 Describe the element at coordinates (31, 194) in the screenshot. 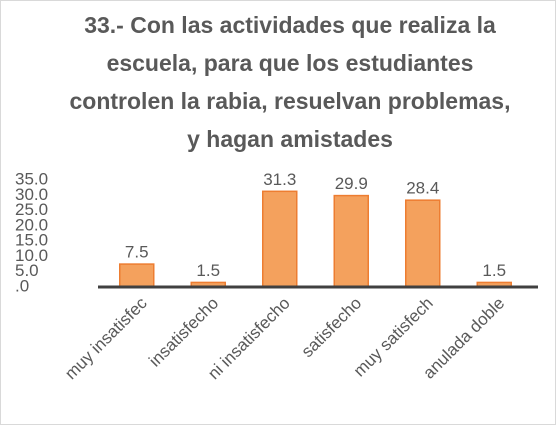

I see `y-tick-label: 30.0` at that location.